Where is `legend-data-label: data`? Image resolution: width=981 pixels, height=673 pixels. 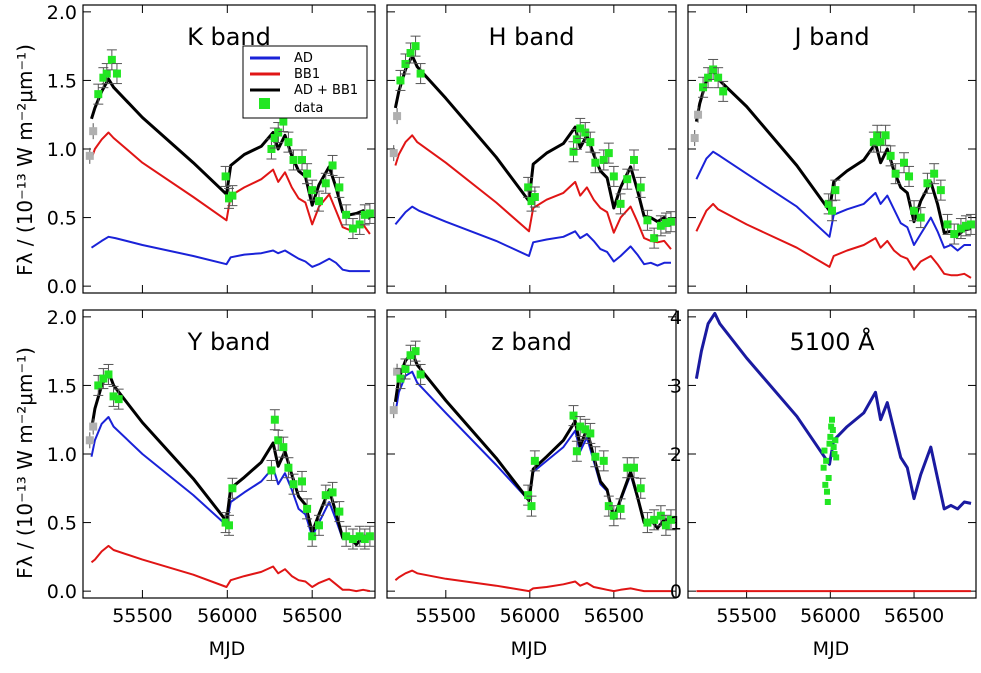 legend-data-label: data is located at coordinates (308, 108).